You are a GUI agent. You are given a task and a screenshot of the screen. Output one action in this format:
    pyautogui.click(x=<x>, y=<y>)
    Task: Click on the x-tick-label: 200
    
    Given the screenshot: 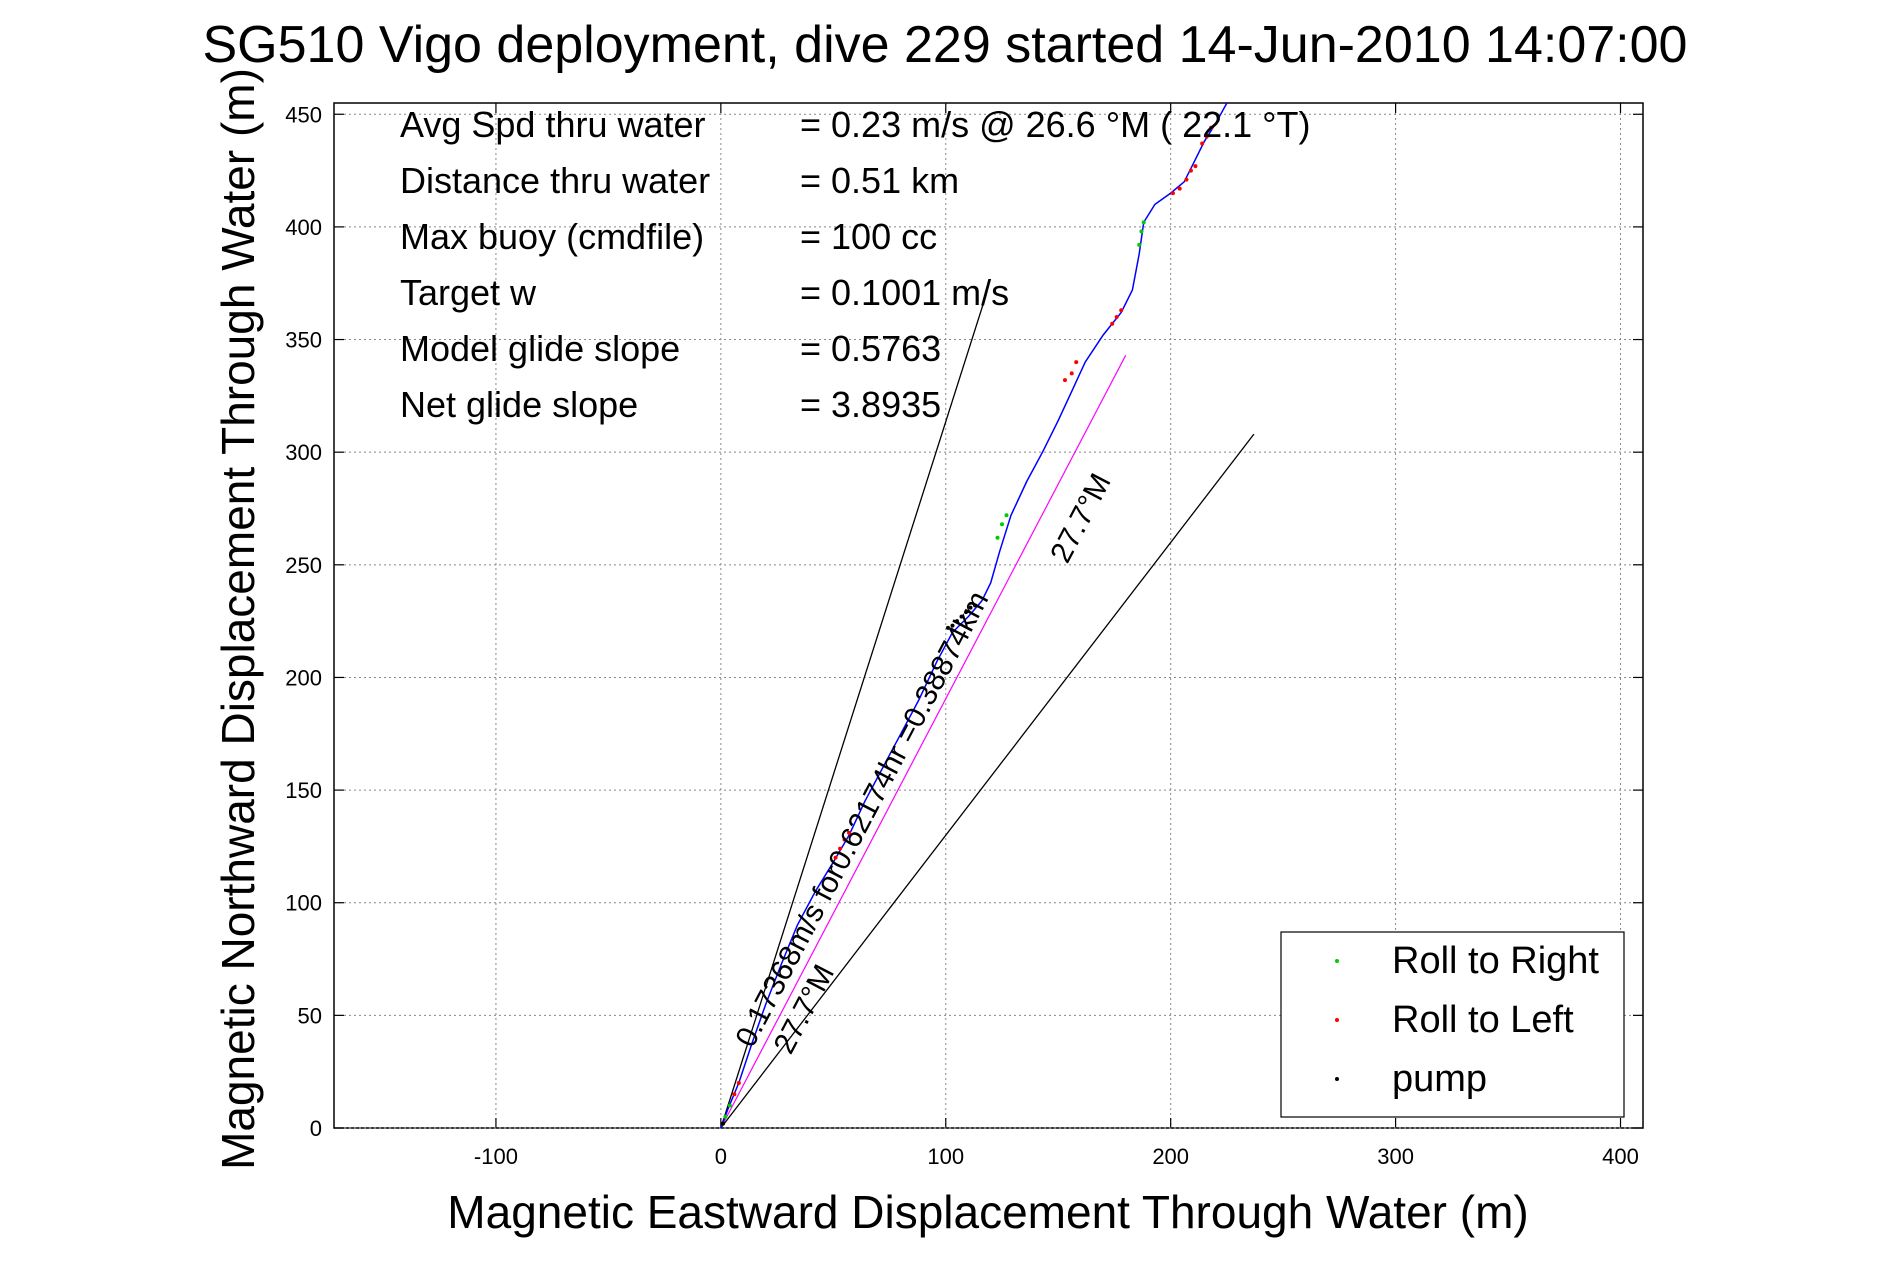 What is the action you would take?
    pyautogui.click(x=1170, y=1156)
    